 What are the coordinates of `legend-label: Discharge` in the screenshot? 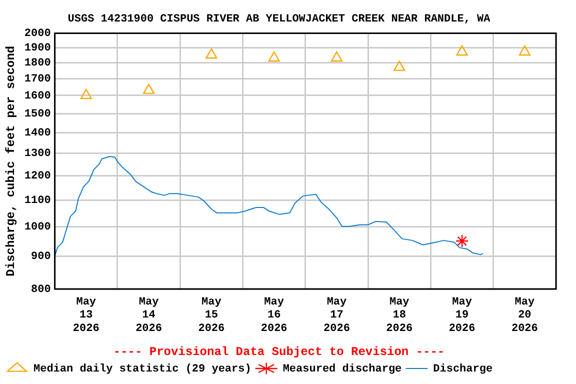 It's located at (463, 369).